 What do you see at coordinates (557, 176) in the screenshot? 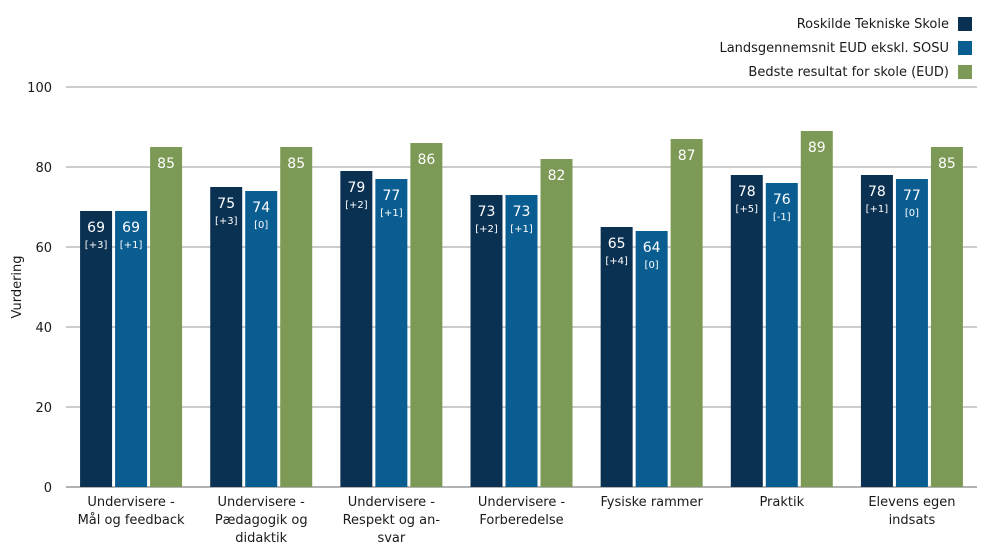
I see `data-label: 82` at bounding box center [557, 176].